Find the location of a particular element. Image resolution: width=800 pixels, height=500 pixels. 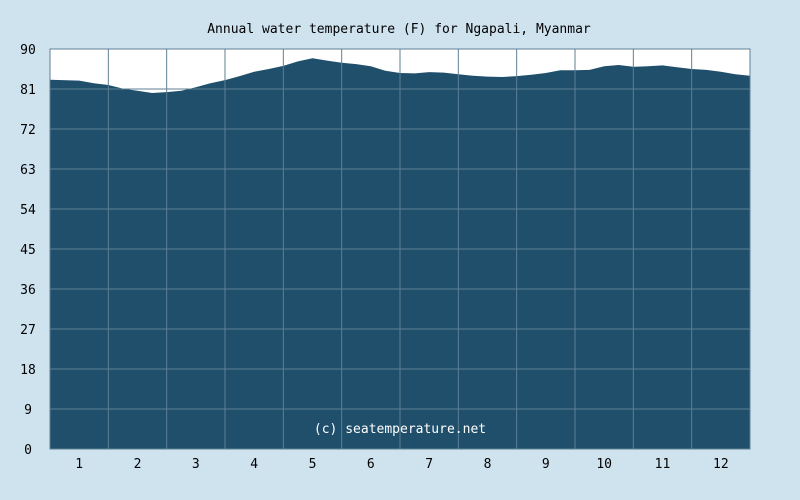

x-tick-label: 4 is located at coordinates (254, 464).